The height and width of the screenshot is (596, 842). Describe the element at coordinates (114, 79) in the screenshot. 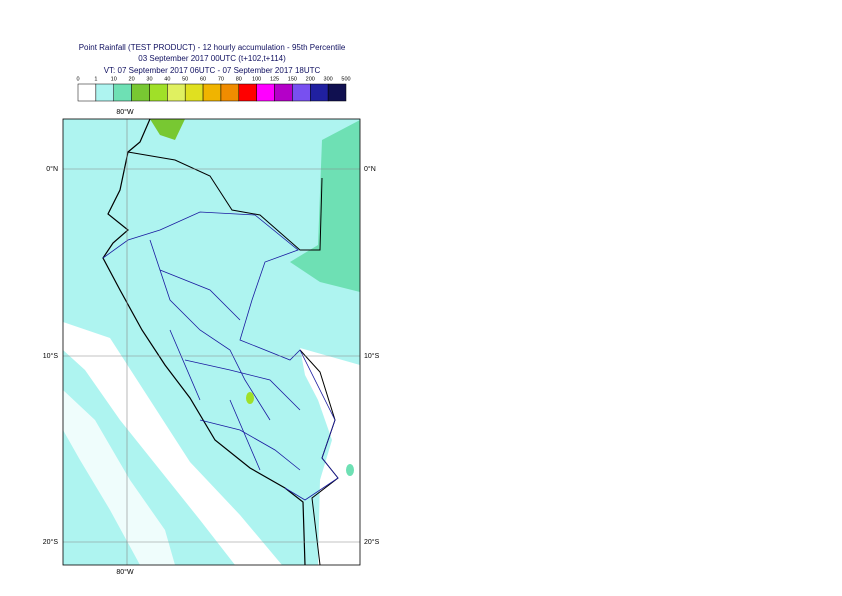

I see `legend-label: 10` at that location.